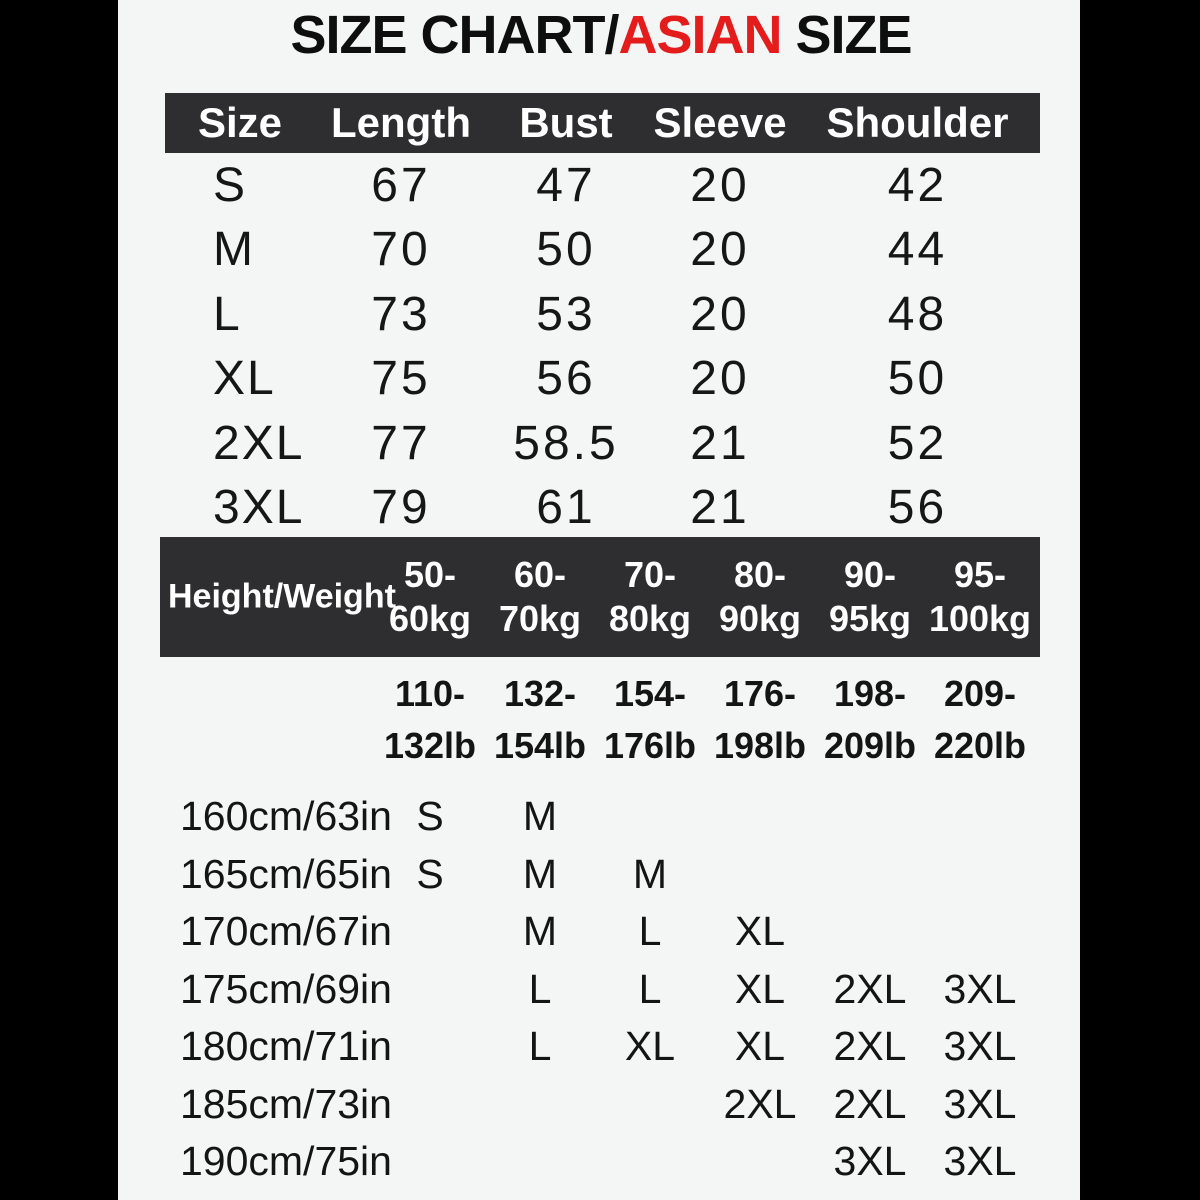  What do you see at coordinates (980, 693) in the screenshot?
I see `lb-range-from: 209-` at bounding box center [980, 693].